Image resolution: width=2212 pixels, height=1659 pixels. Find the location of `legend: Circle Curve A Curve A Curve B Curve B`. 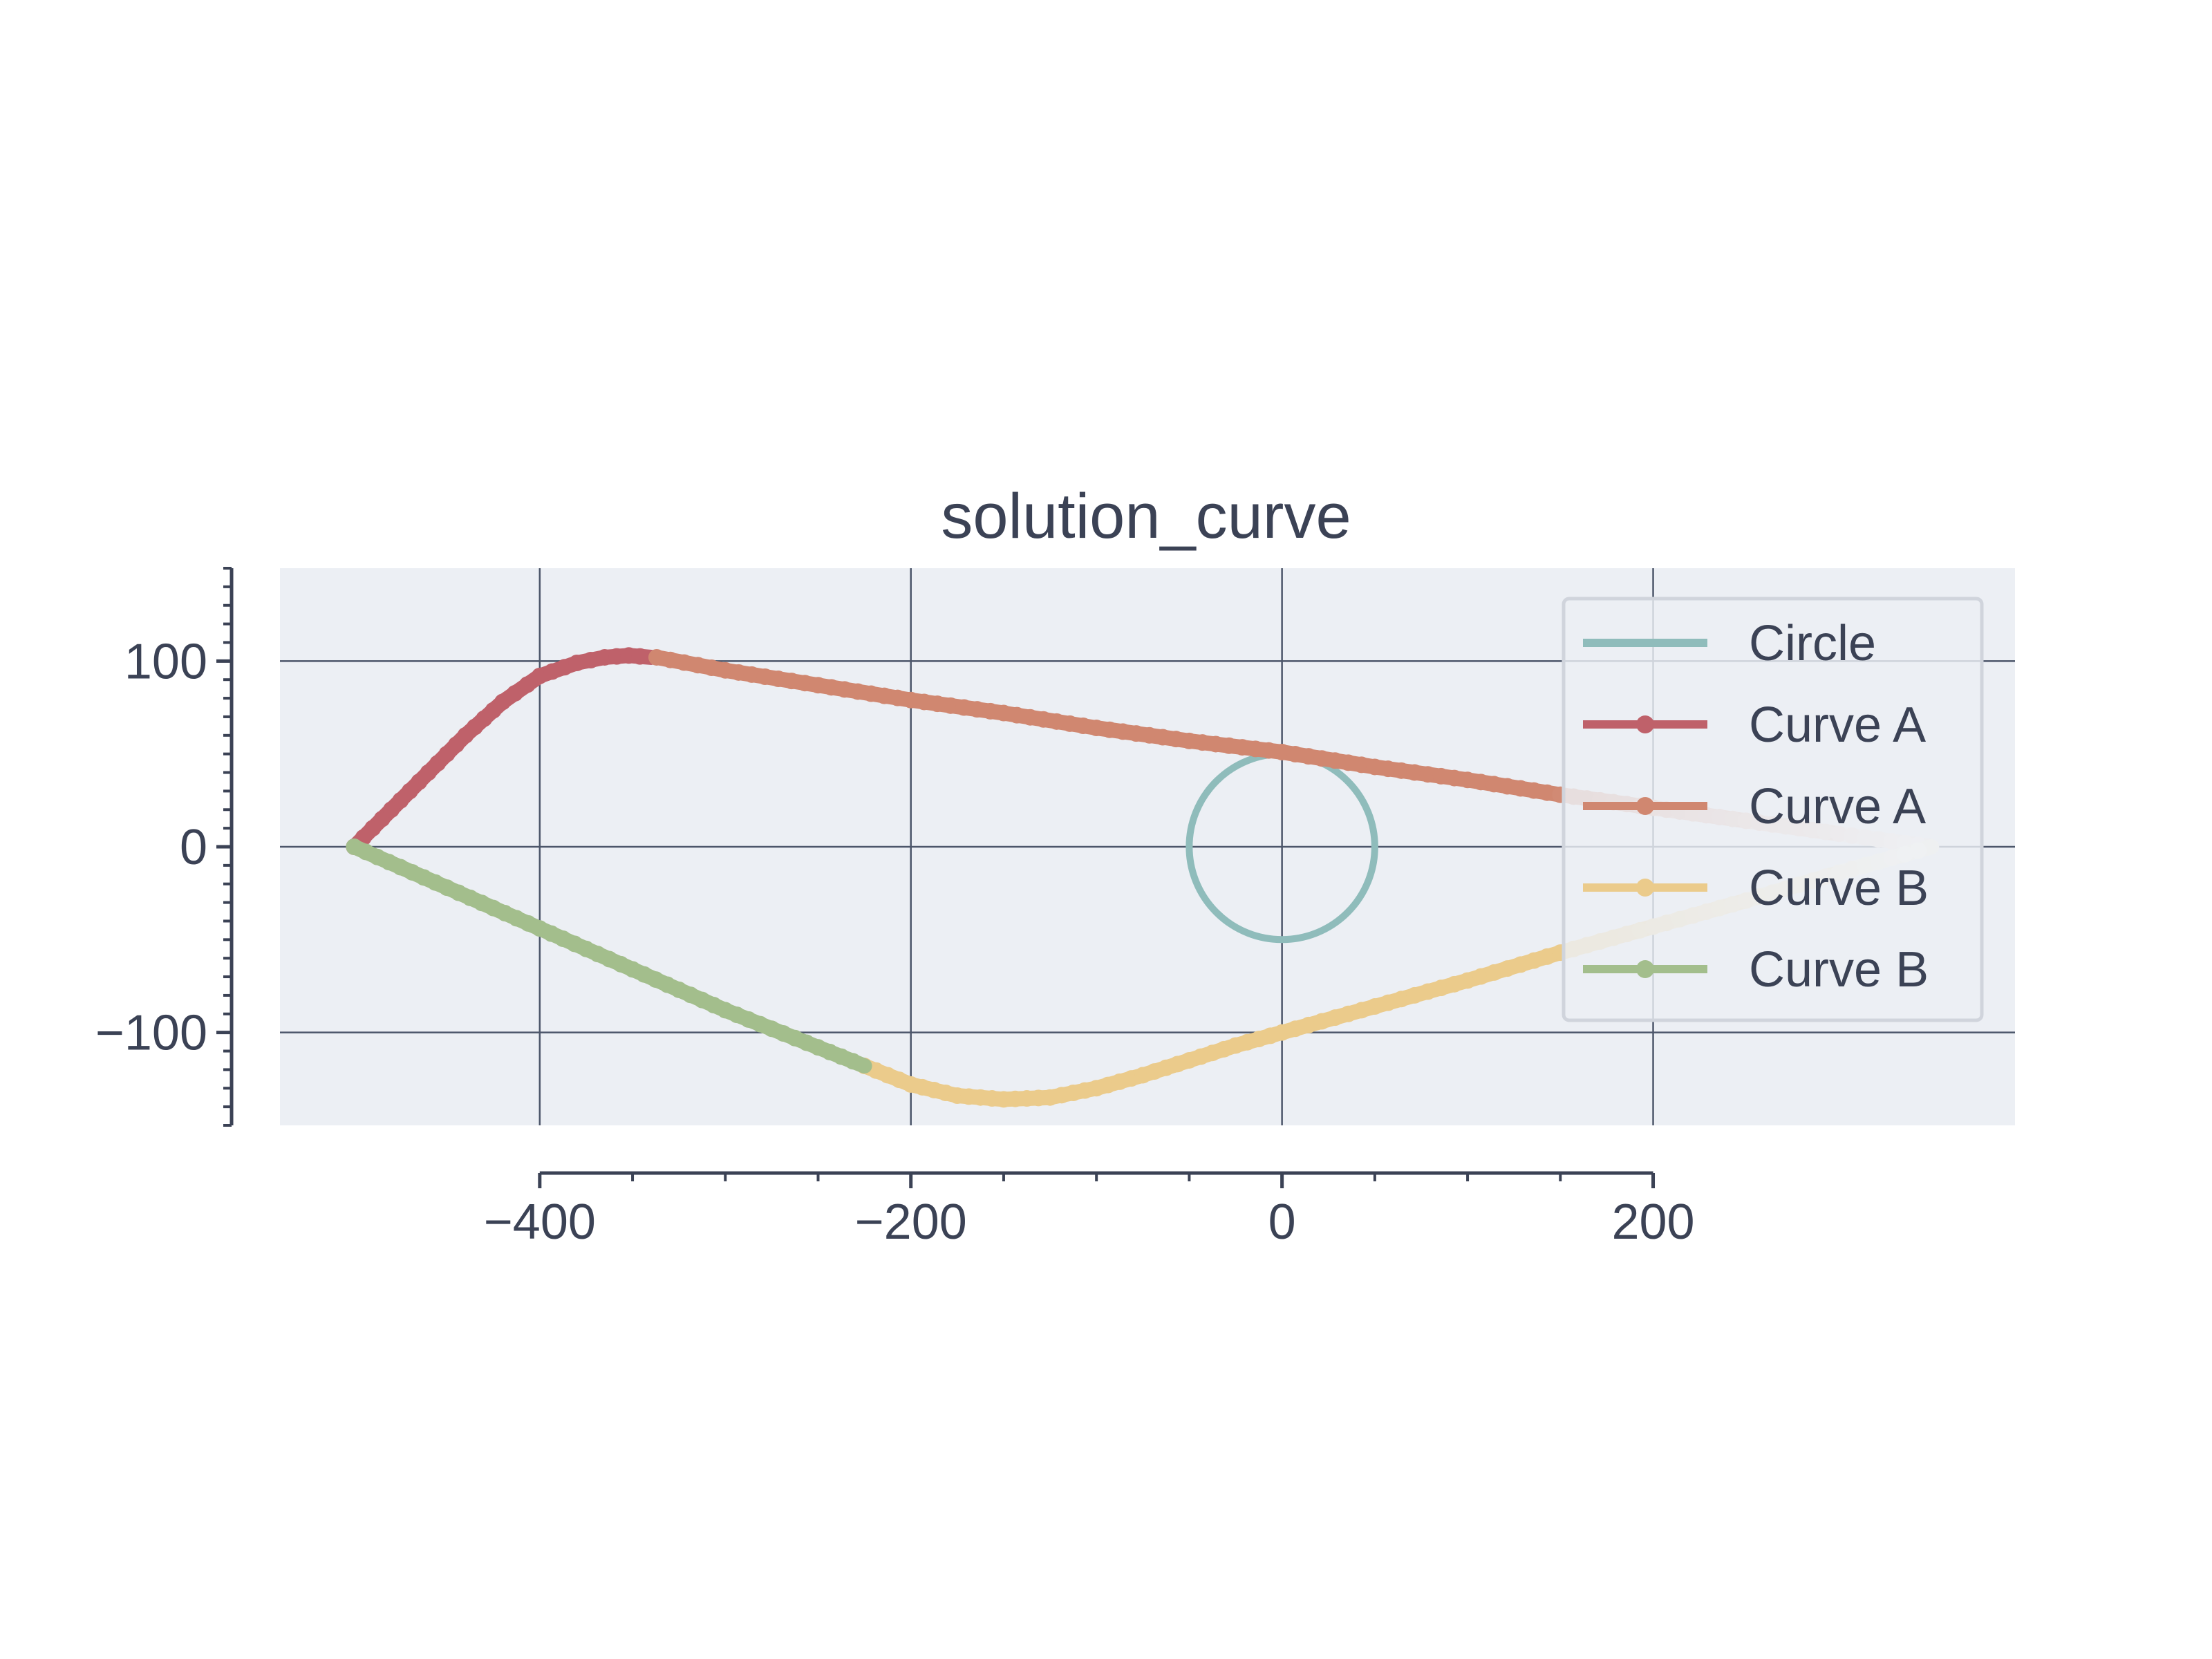

legend: Circle Curve A Curve A Curve B Curve B is located at coordinates (1773, 810).